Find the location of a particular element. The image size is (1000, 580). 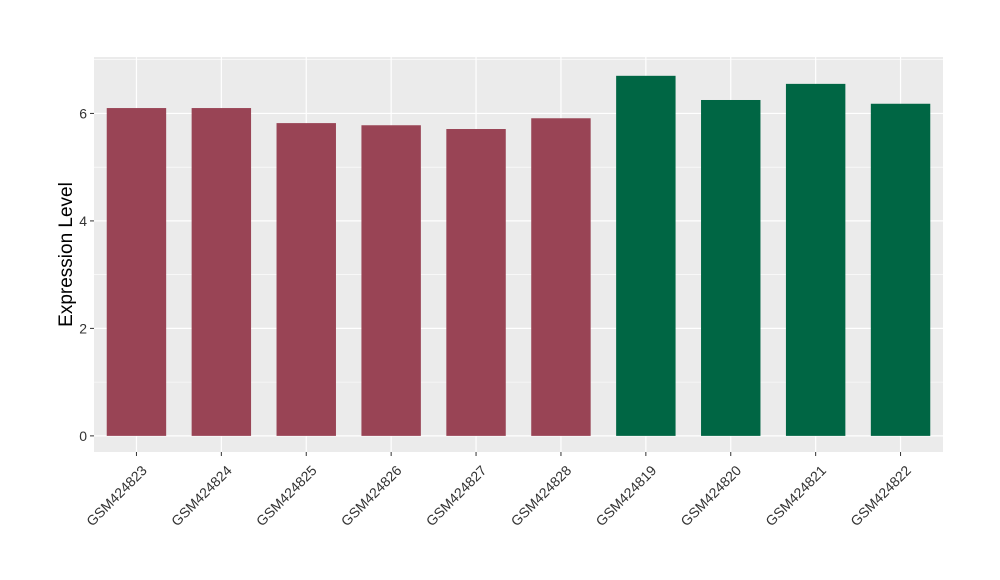

y-tick-label: 6 is located at coordinates (83, 113).